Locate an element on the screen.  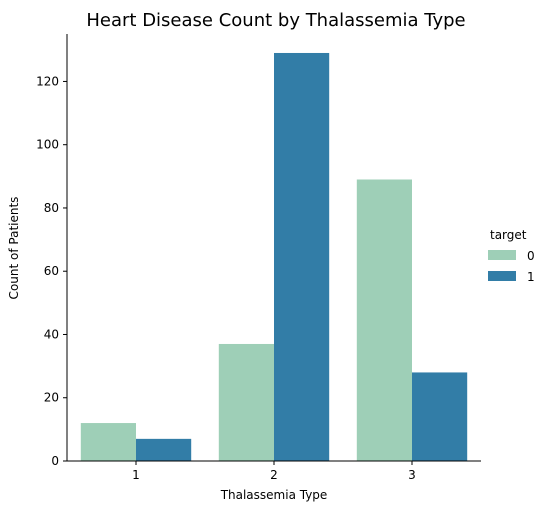
x-tick-label: 2 is located at coordinates (274, 475).